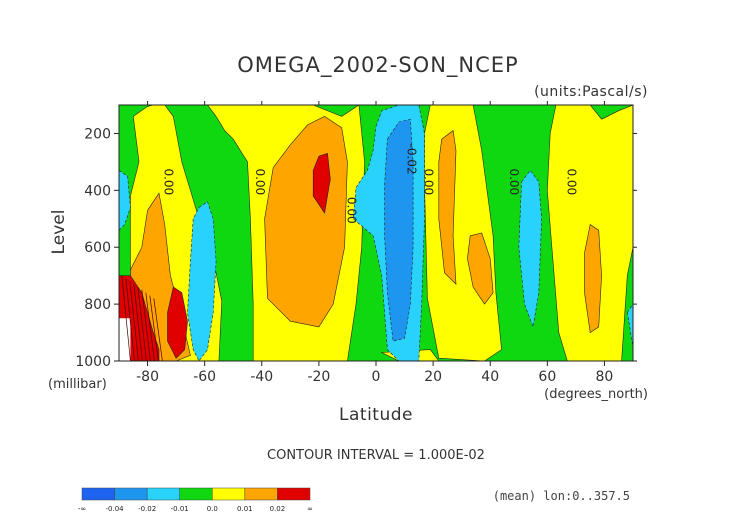 Image resolution: width=752 pixels, height=532 pixels. I want to click on x-tick-label: -40, so click(261, 377).